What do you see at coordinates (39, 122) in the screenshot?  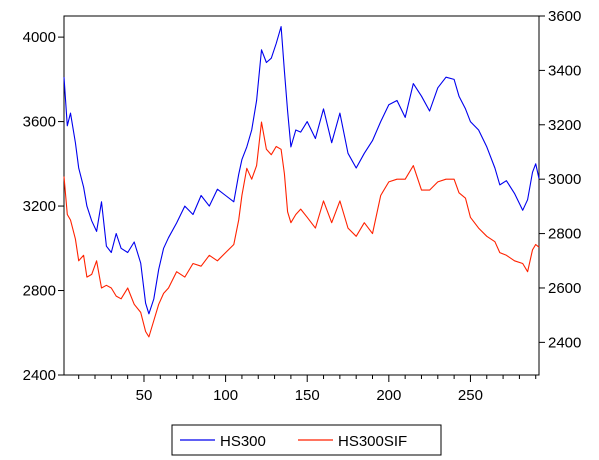 I see `left-tick-label: 3600` at bounding box center [39, 122].